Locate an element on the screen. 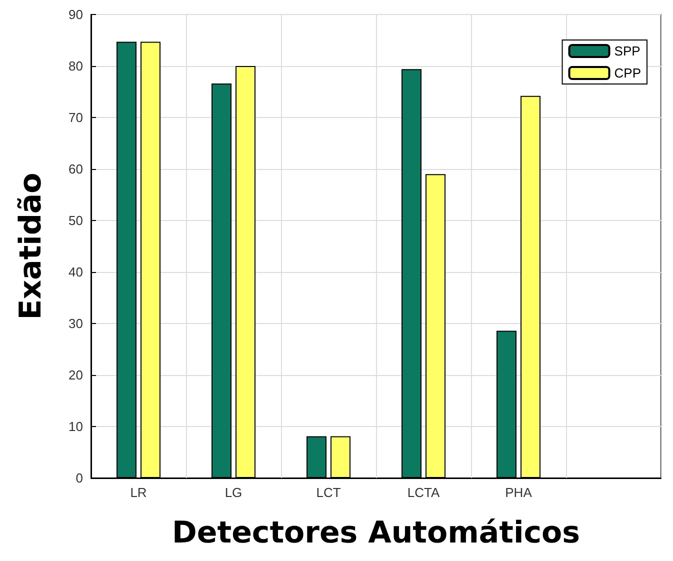 The width and height of the screenshot is (673, 561). legend-label: SPP is located at coordinates (627, 51).